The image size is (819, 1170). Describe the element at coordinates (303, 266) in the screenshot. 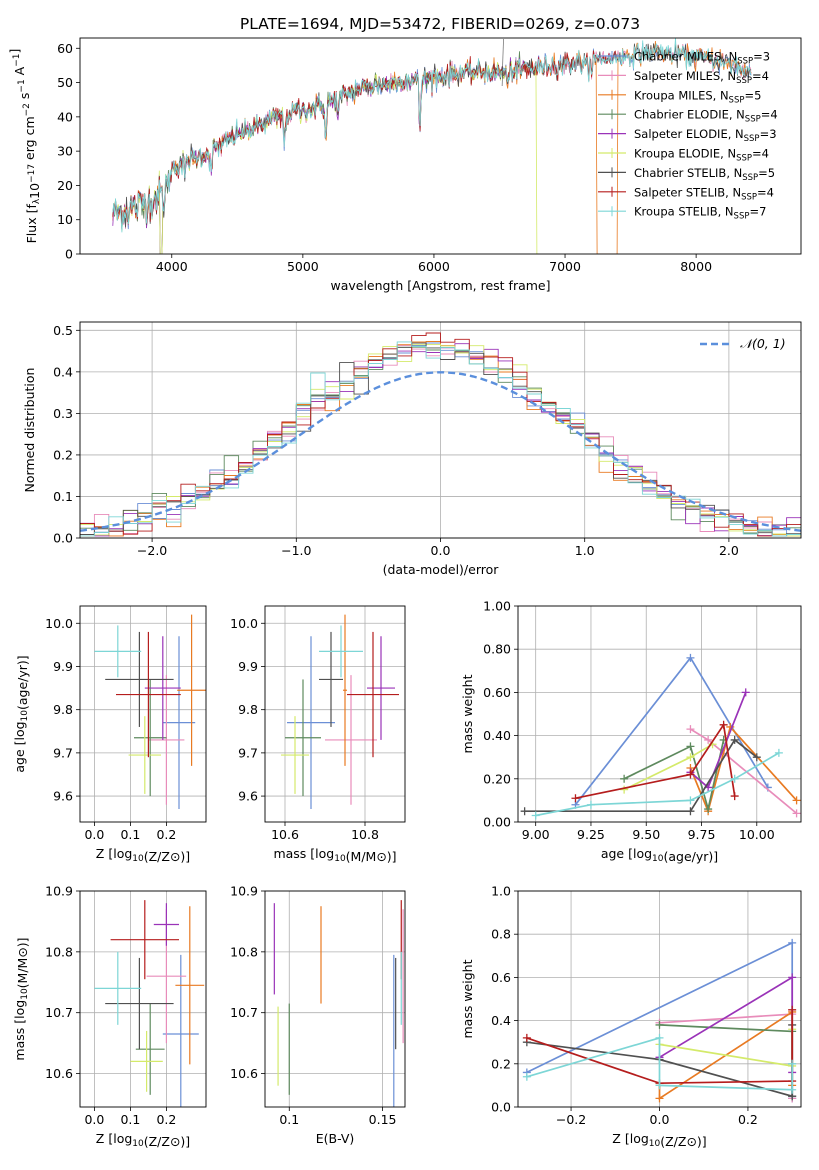

I see `x-tick-label: 5000` at that location.